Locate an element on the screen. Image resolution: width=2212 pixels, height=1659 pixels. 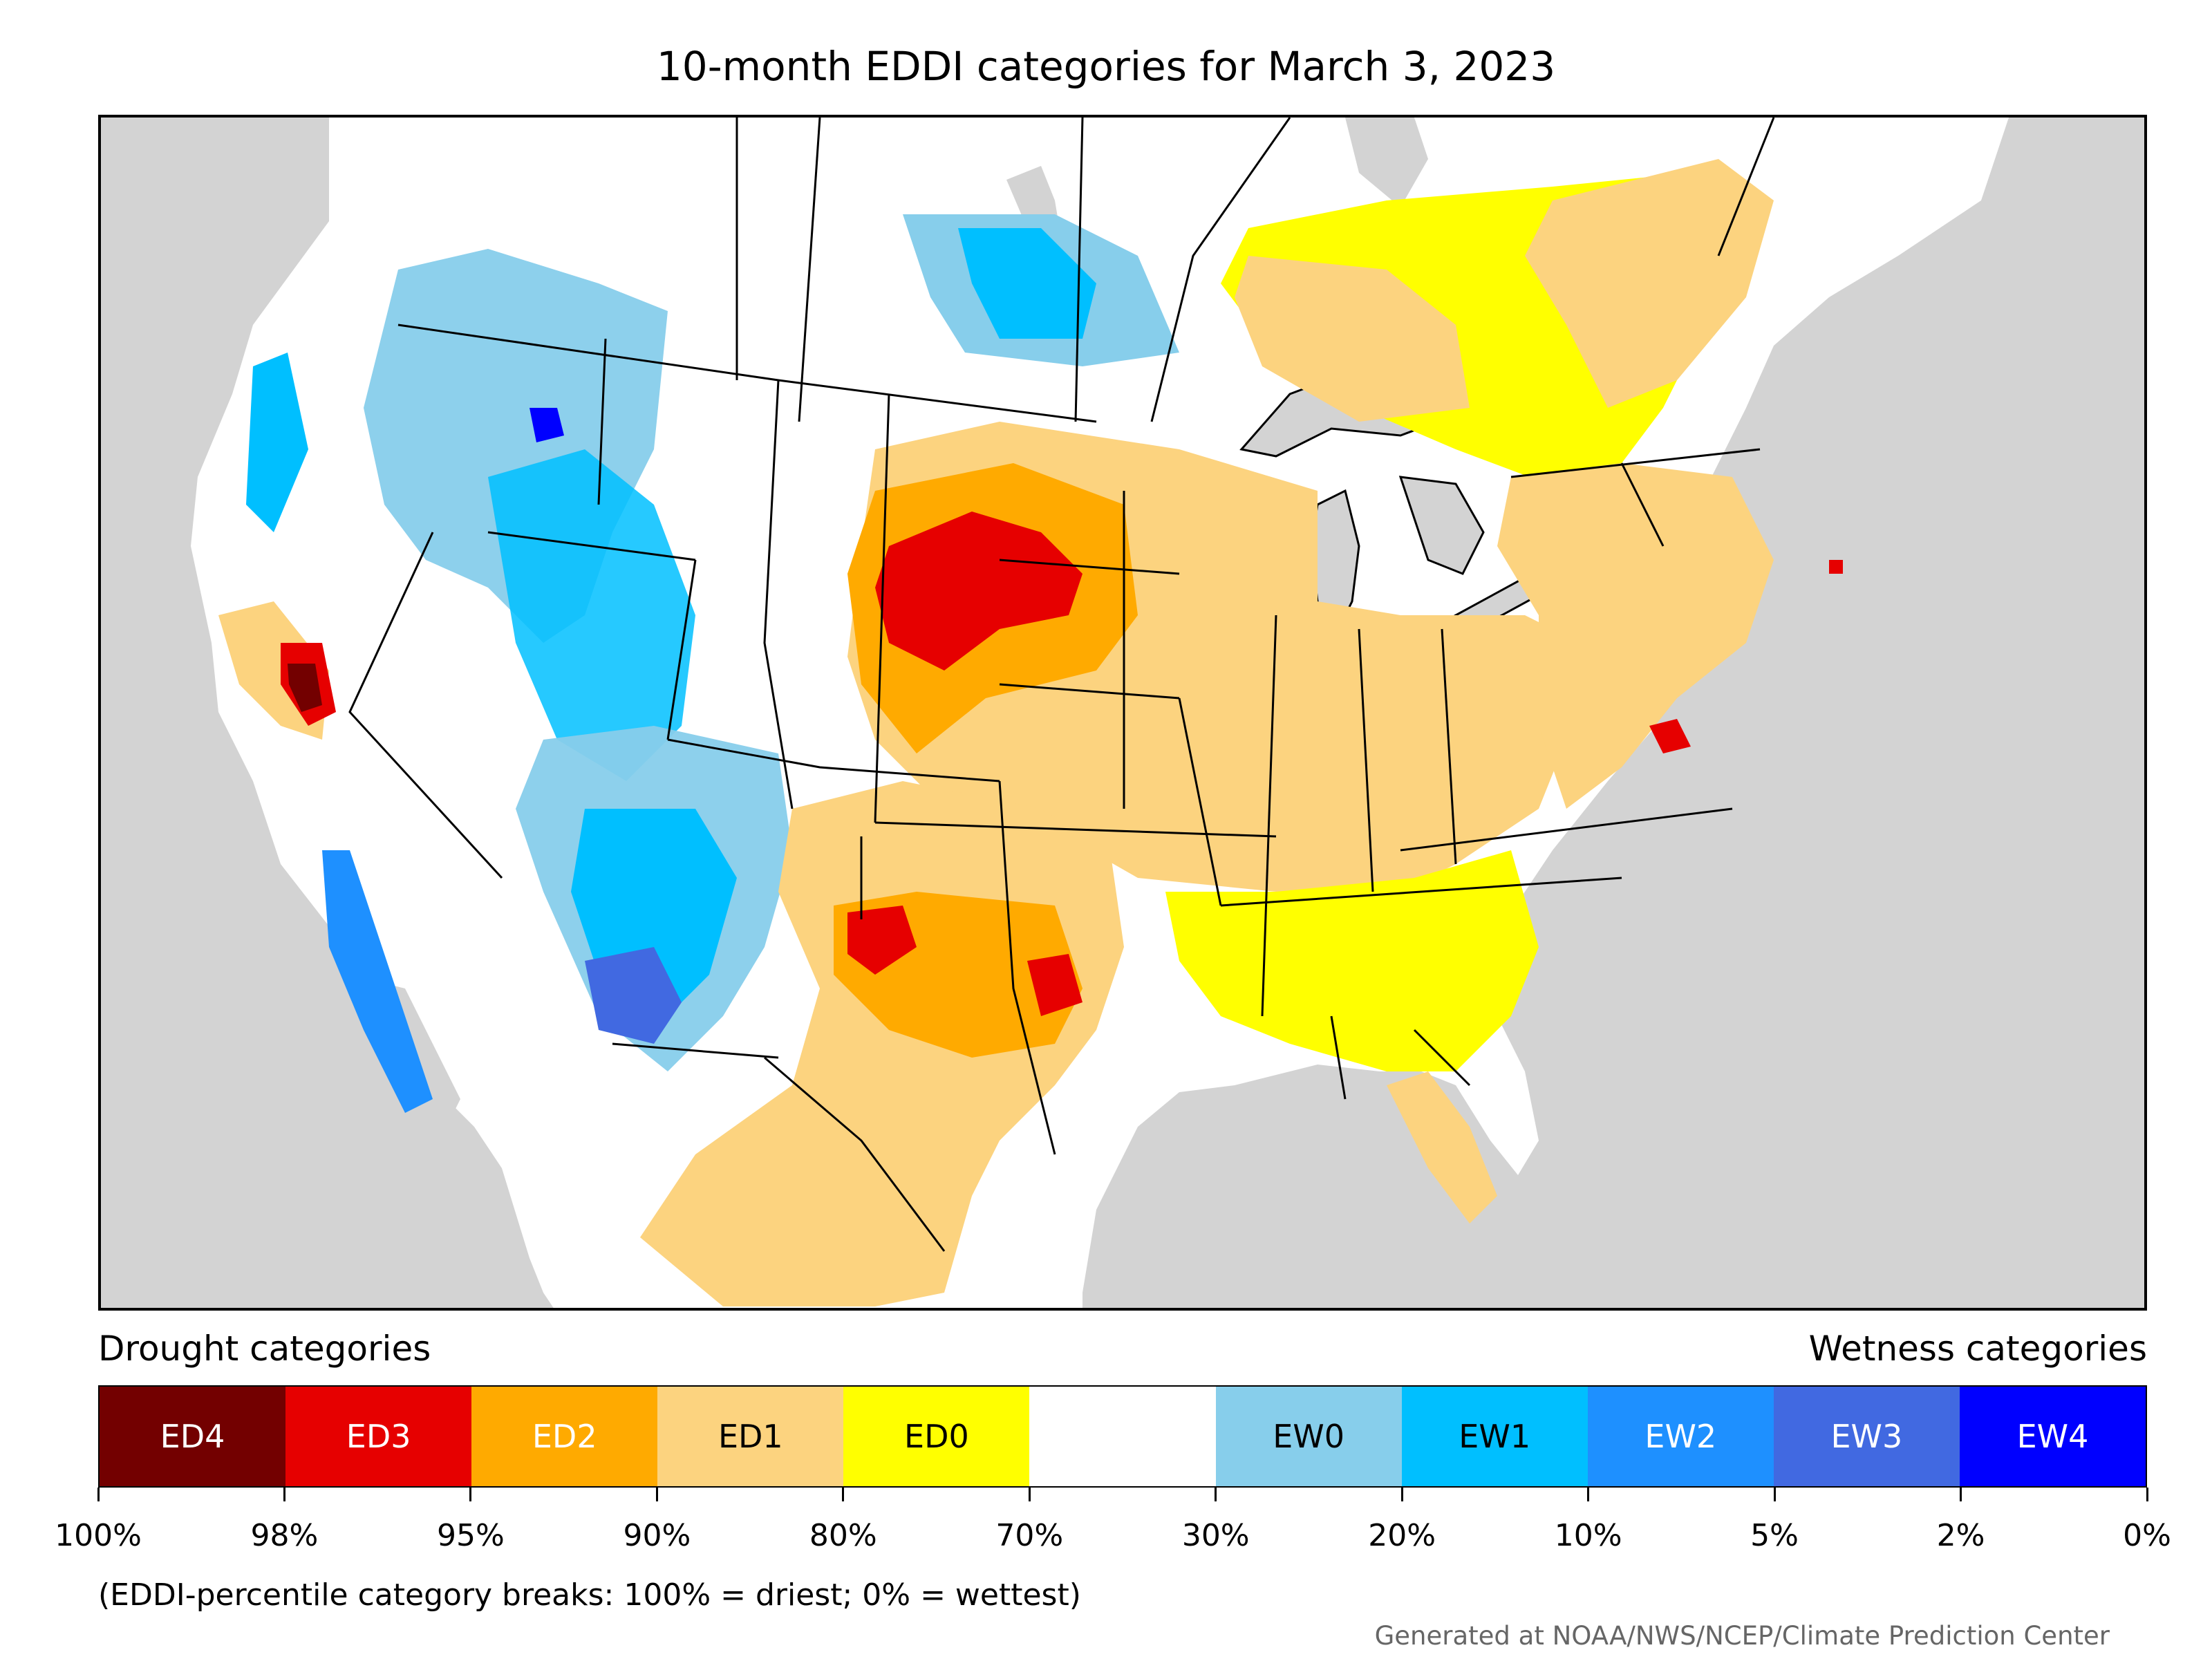
colorbar-segment-normal is located at coordinates (1122, 1436).